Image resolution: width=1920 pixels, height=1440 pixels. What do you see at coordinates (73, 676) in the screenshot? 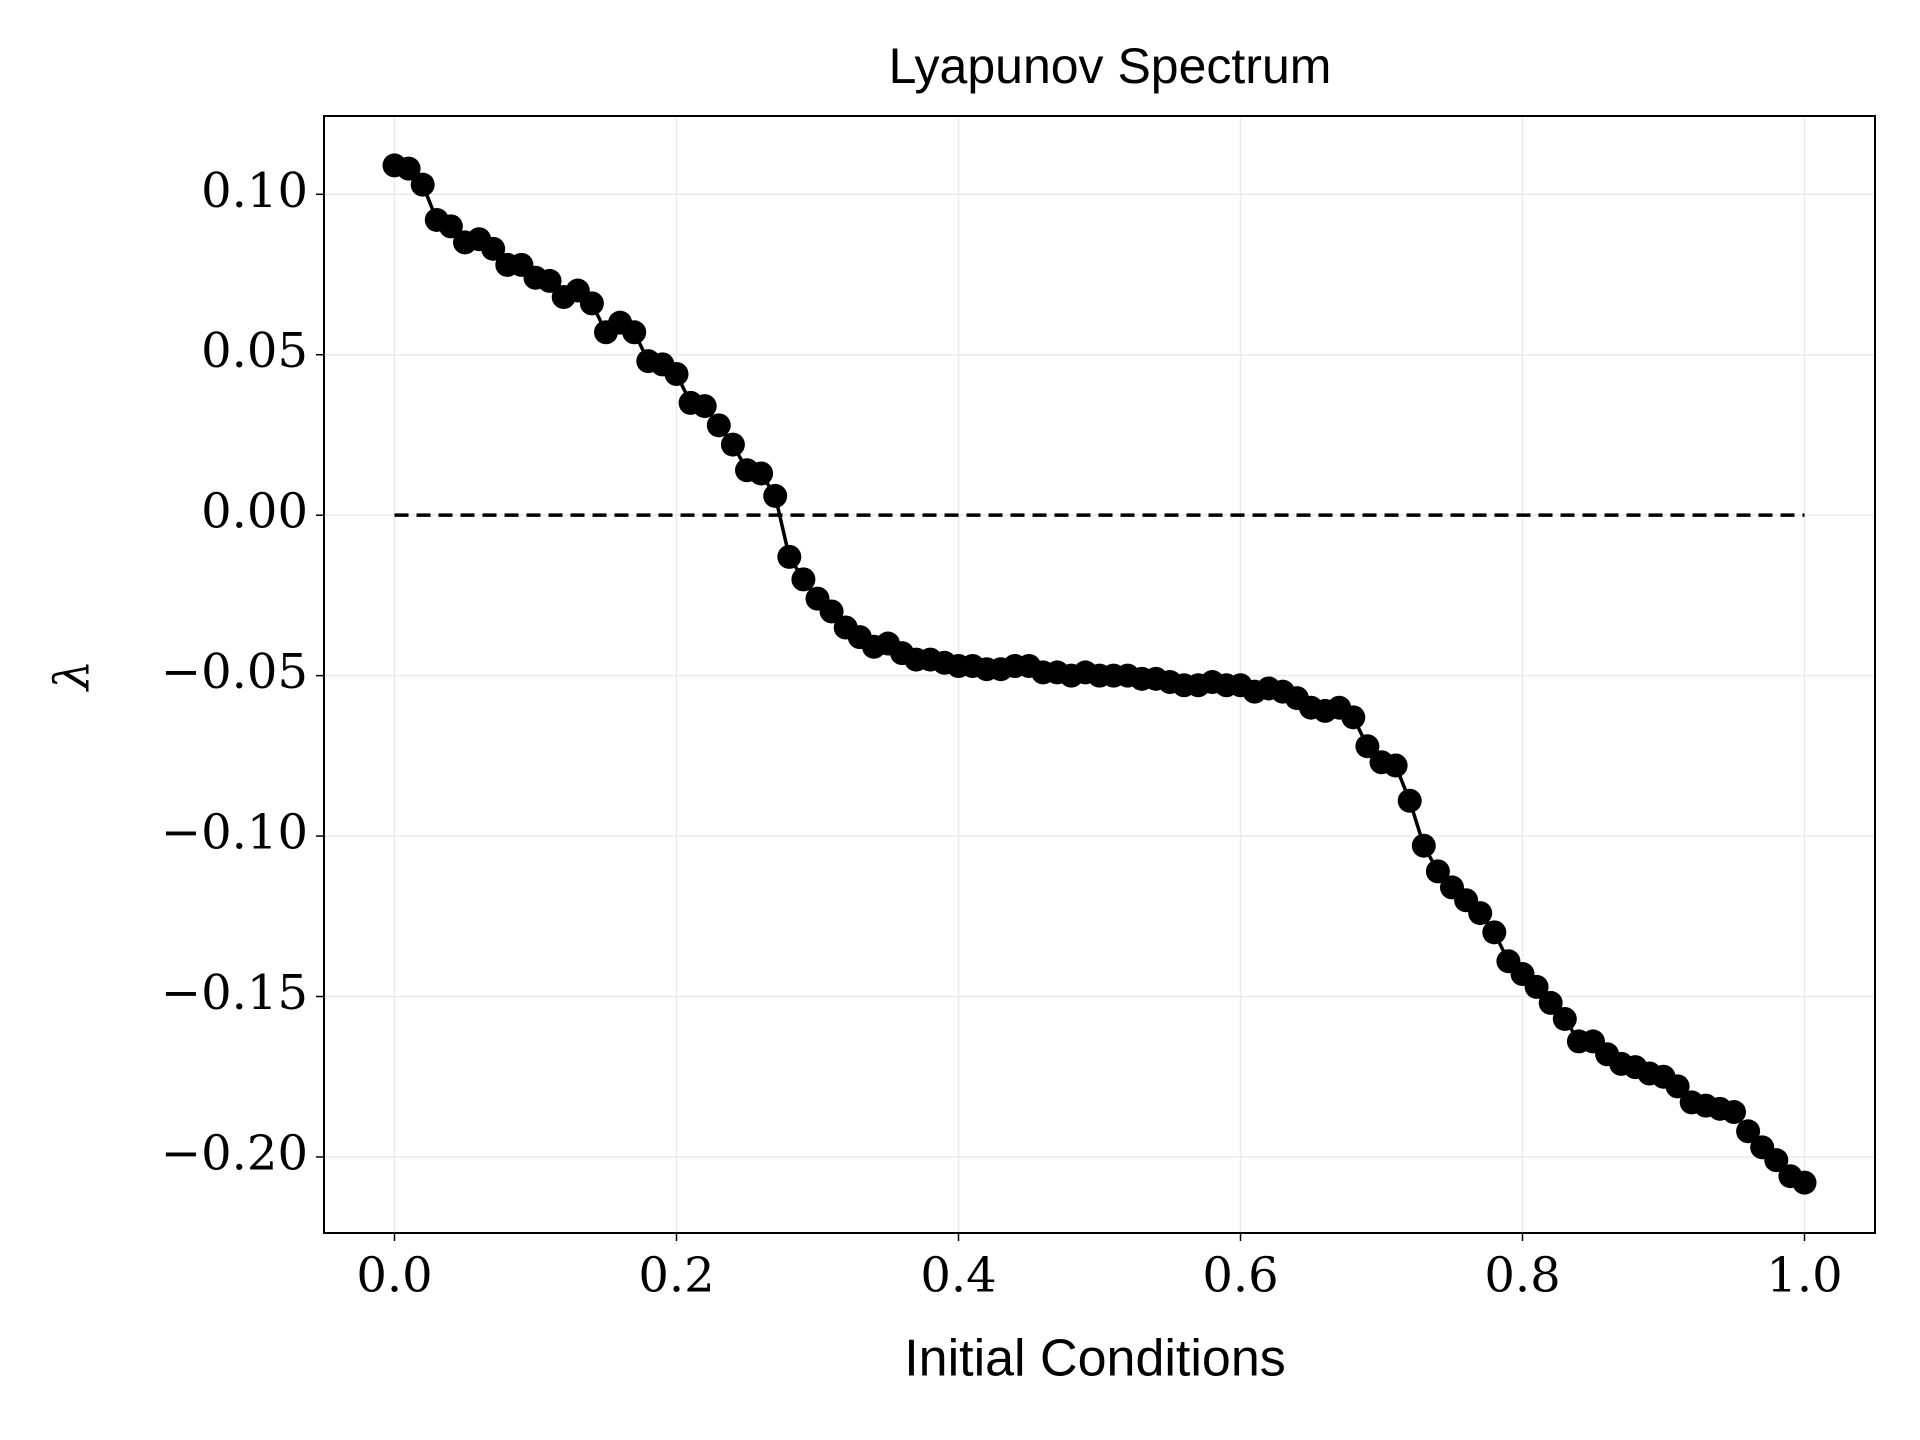
I see `y-axis-label: λ` at bounding box center [73, 676].